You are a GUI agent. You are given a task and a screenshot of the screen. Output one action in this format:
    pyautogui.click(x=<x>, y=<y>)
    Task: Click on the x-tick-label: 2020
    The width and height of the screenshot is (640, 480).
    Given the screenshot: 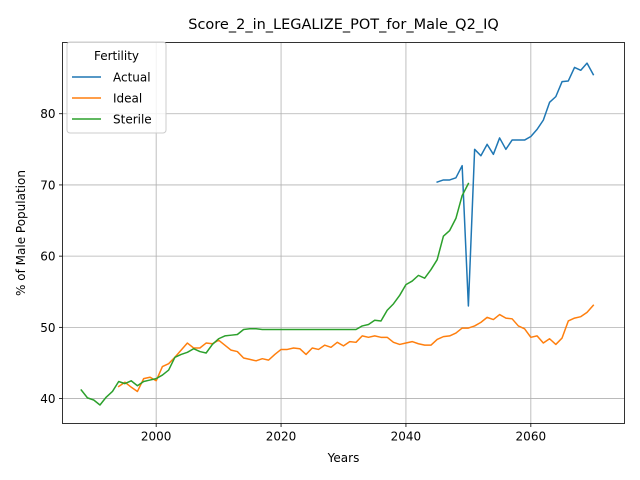 What is the action you would take?
    pyautogui.click(x=281, y=437)
    